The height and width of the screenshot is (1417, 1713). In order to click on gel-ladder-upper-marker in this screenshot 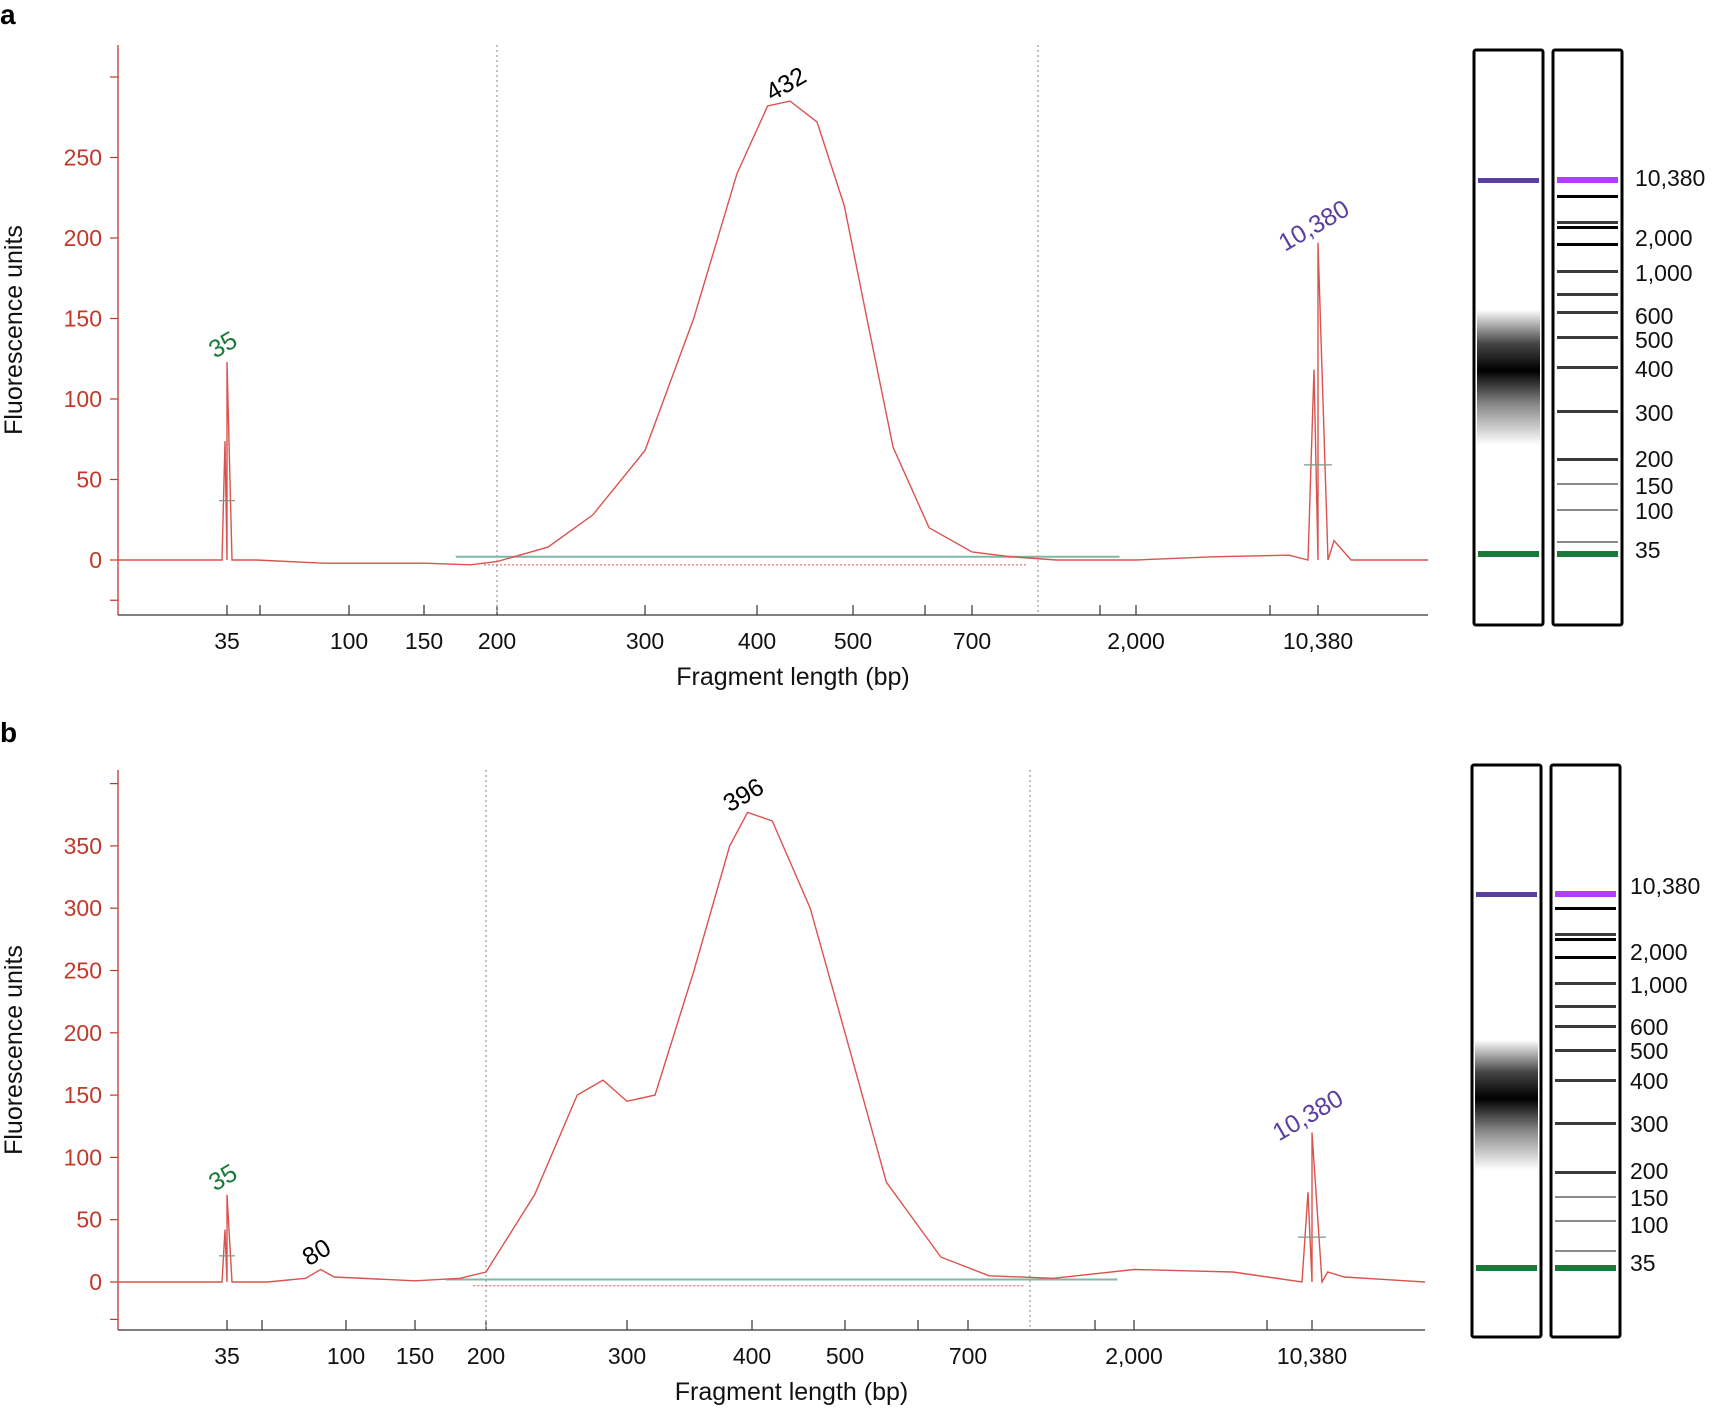, I will do `click(1587, 180)`.